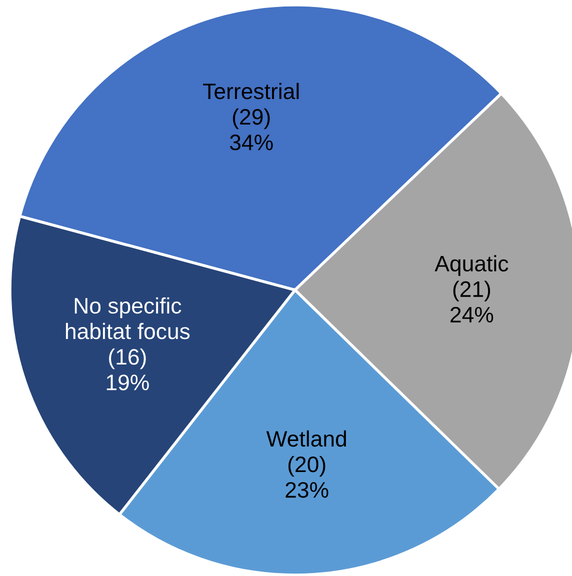  What do you see at coordinates (251, 91) in the screenshot?
I see `slice-label: Terrestrial` at bounding box center [251, 91].